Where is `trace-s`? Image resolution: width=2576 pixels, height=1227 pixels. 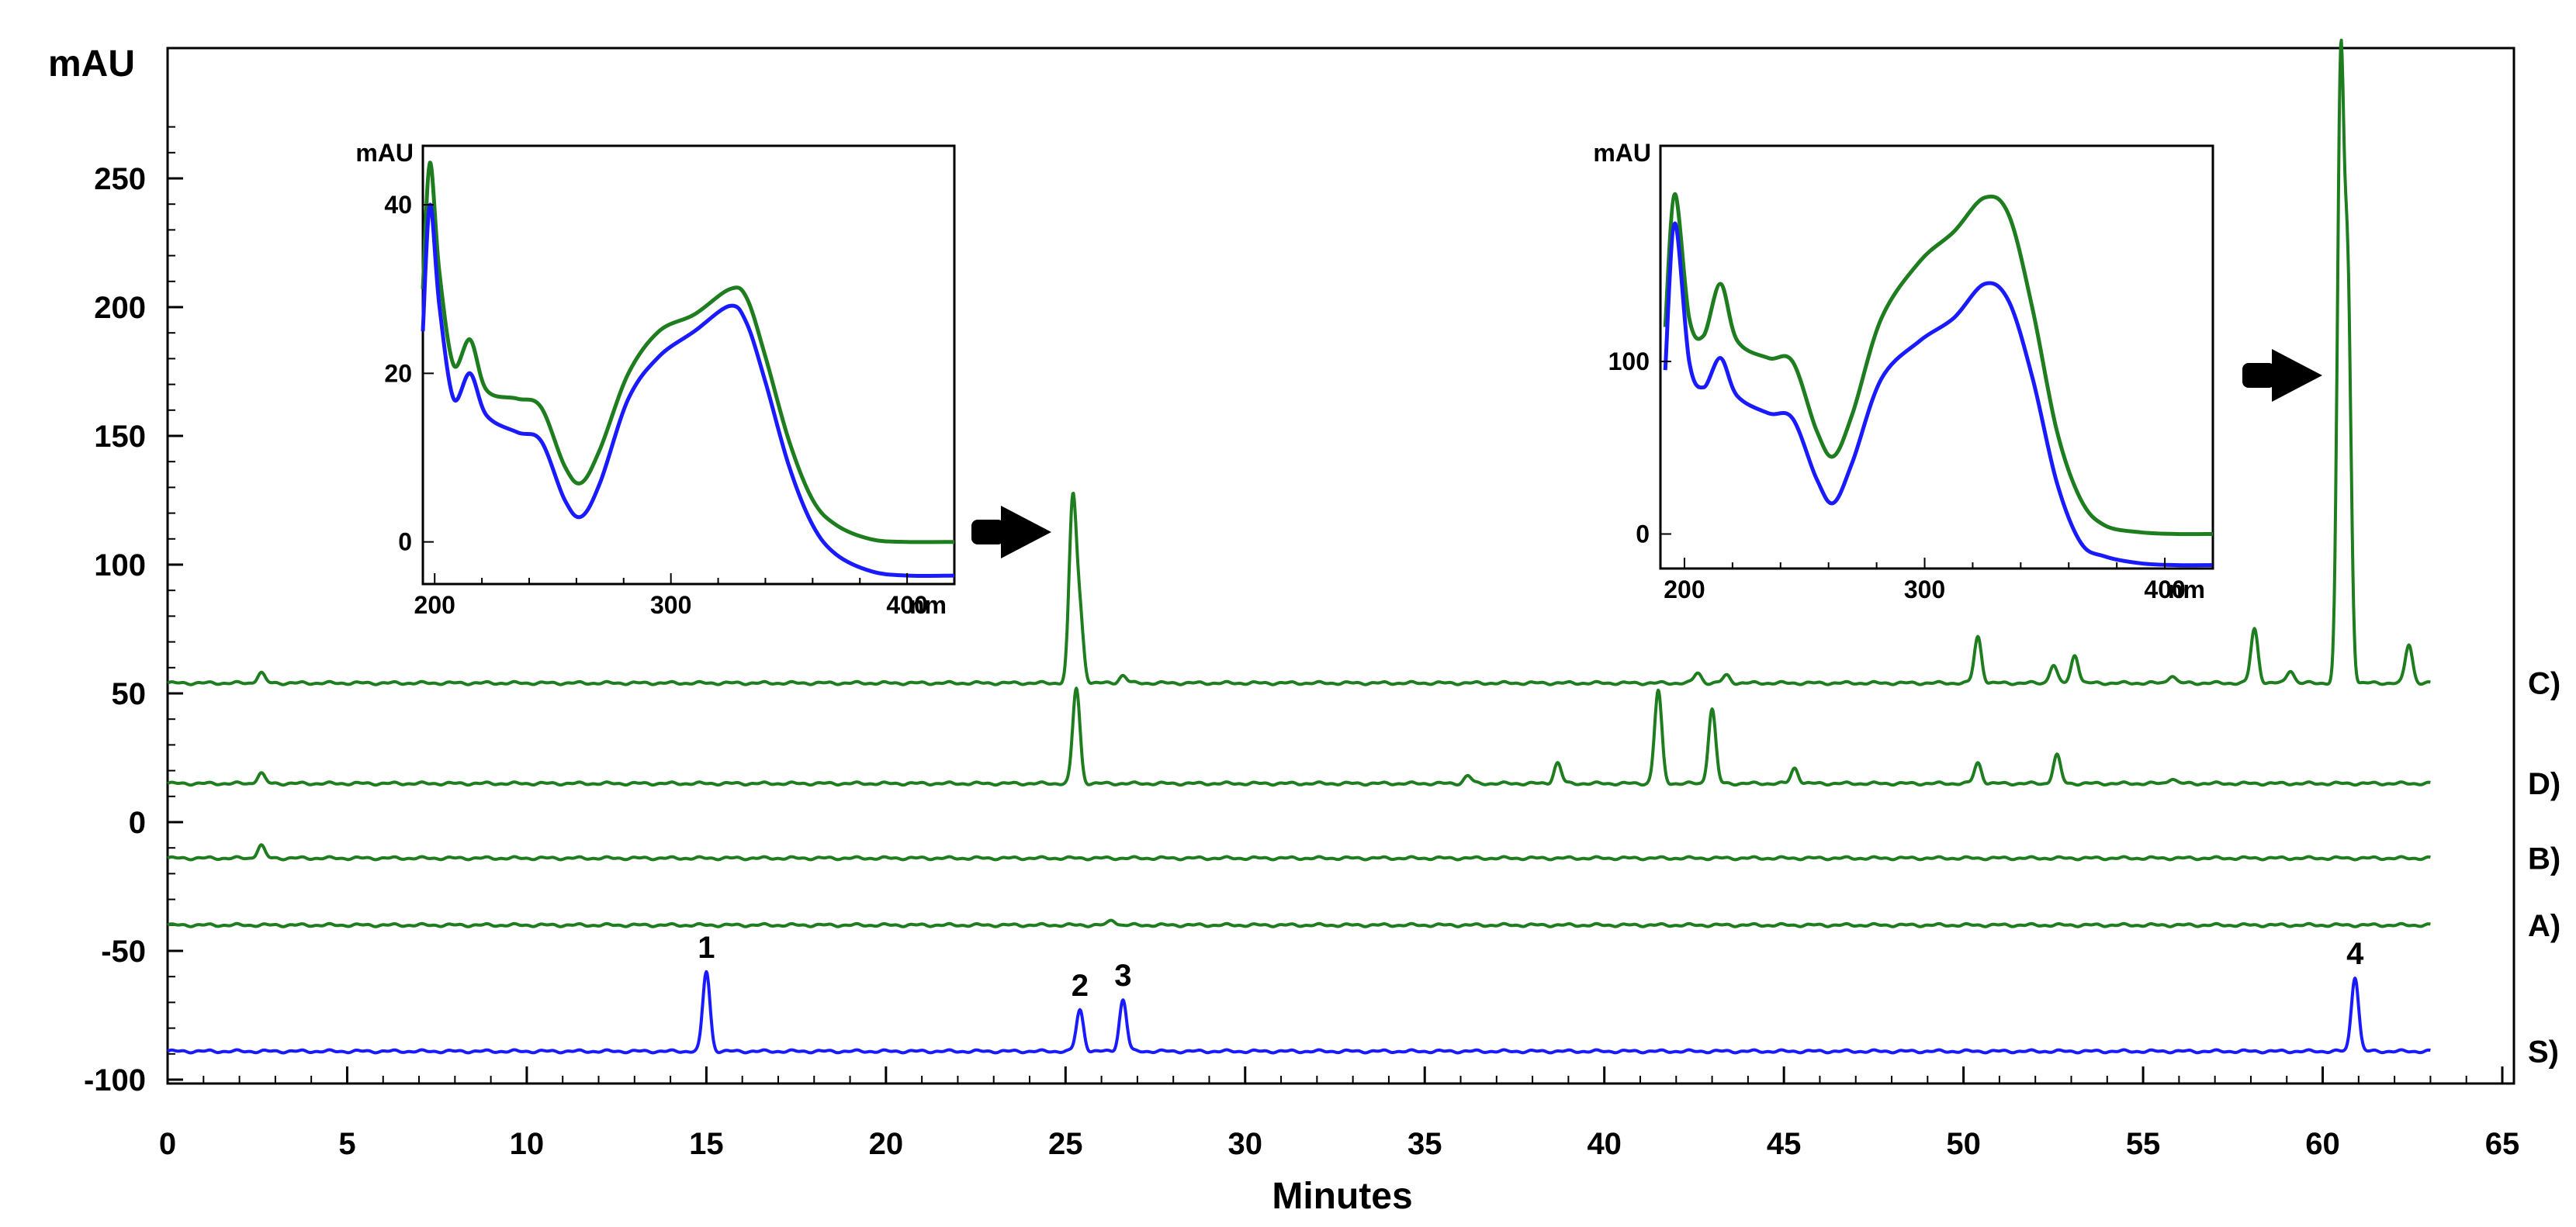 trace-s is located at coordinates (1299, 1013).